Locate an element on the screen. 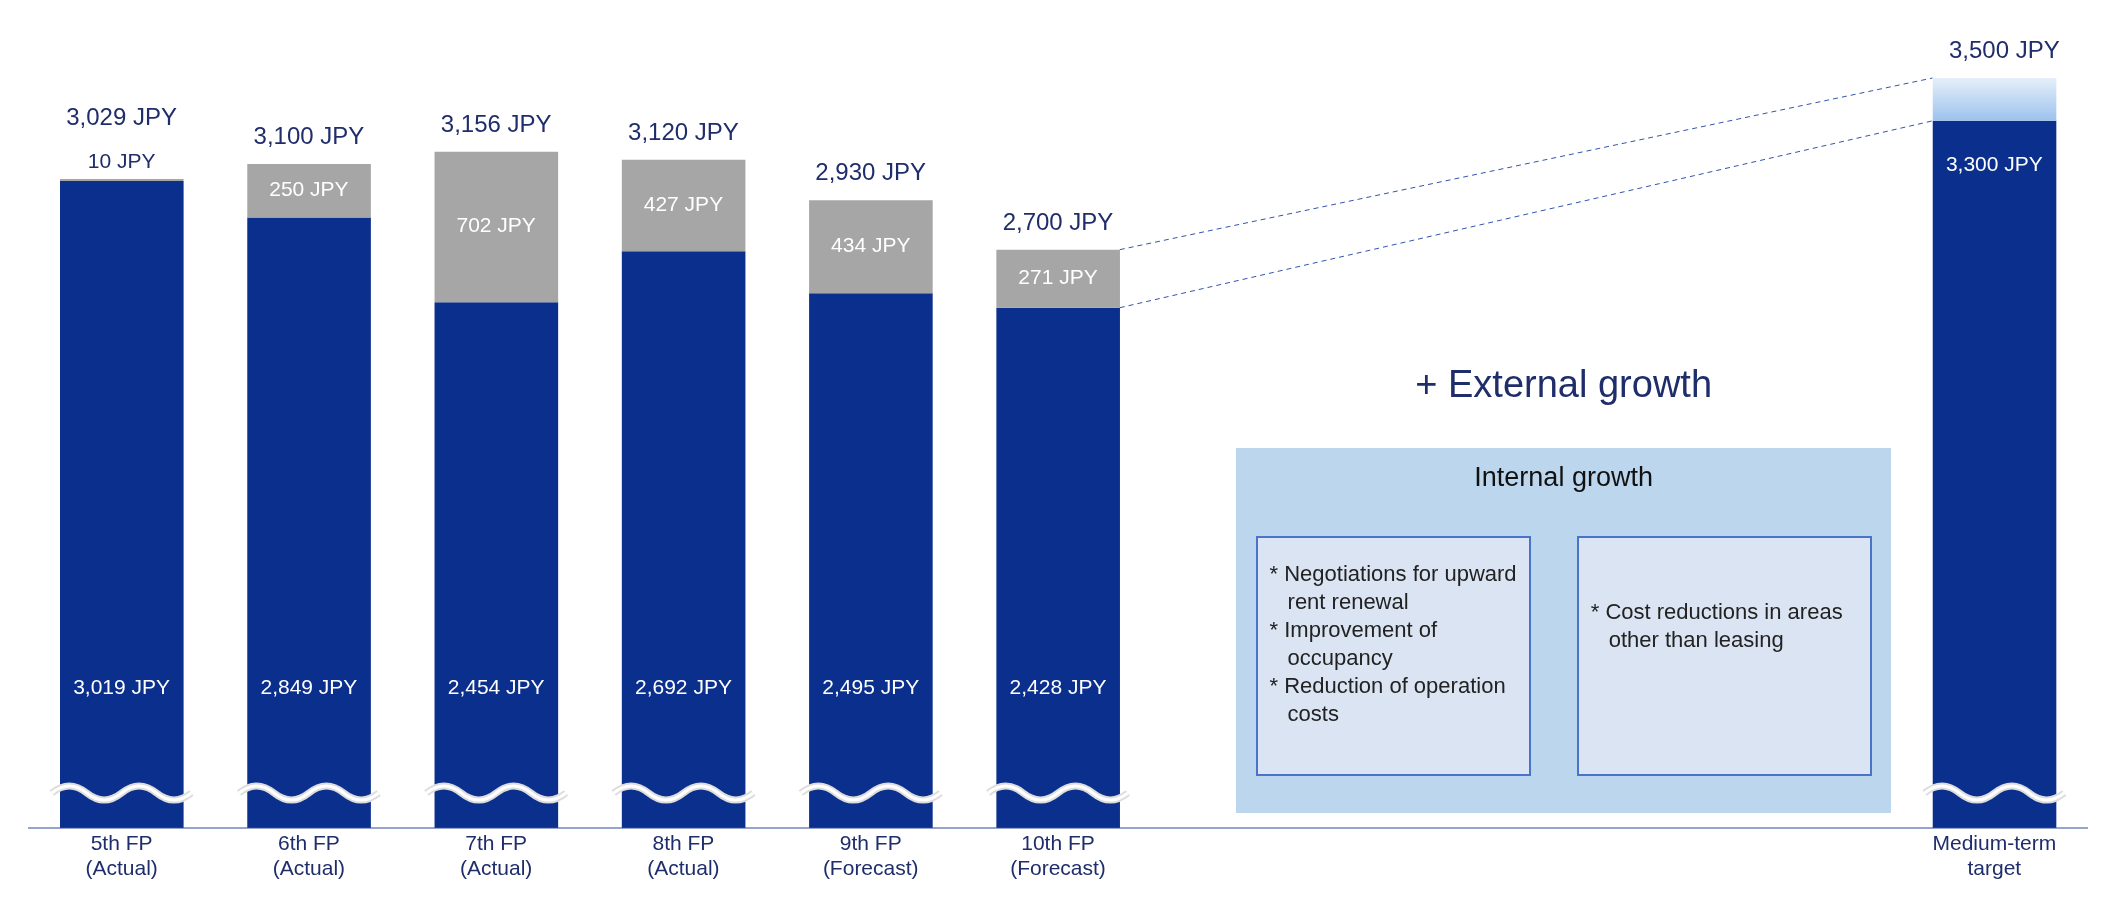 The image size is (2121, 924). annotation: * Negotiations for upward rent renewal * Improvement of occupancy * Reduction of operation costs is located at coordinates (1393, 644).